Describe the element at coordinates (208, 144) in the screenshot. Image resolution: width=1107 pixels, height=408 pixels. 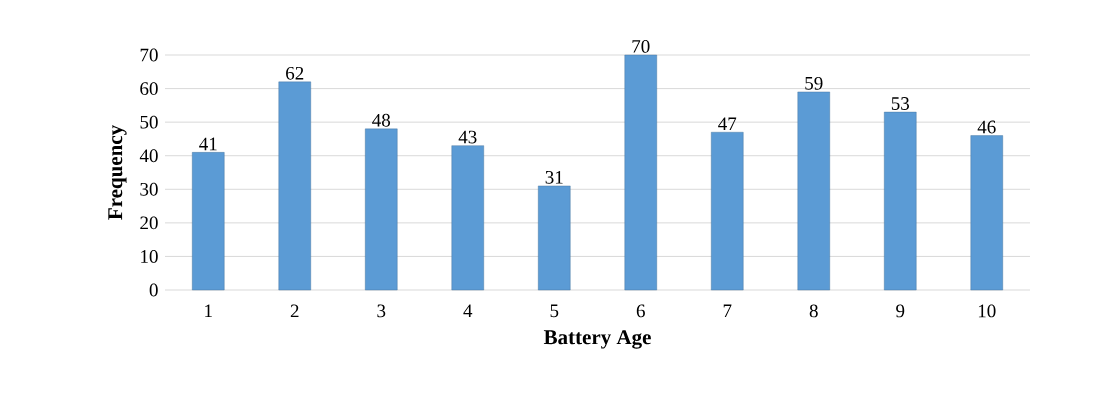
I see `data-label: 41` at that location.